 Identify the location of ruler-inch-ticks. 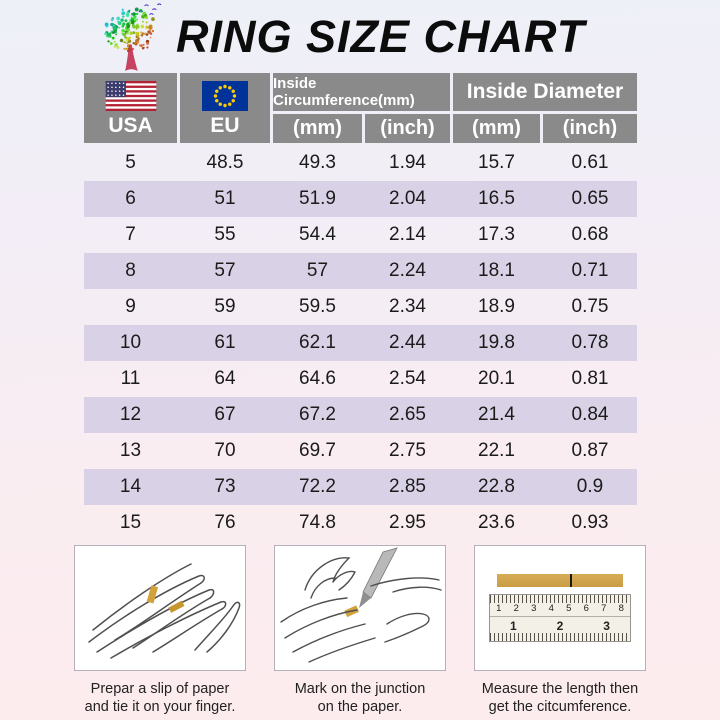
(560, 637).